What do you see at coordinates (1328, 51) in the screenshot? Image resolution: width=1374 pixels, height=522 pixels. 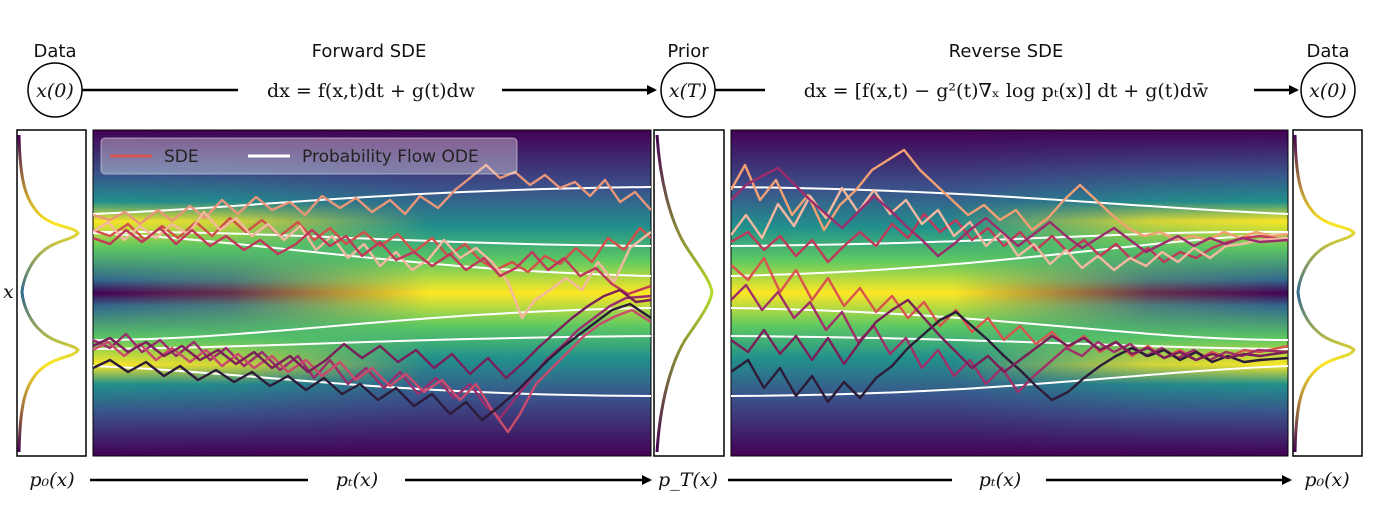 I see `header-data-right: Data` at bounding box center [1328, 51].